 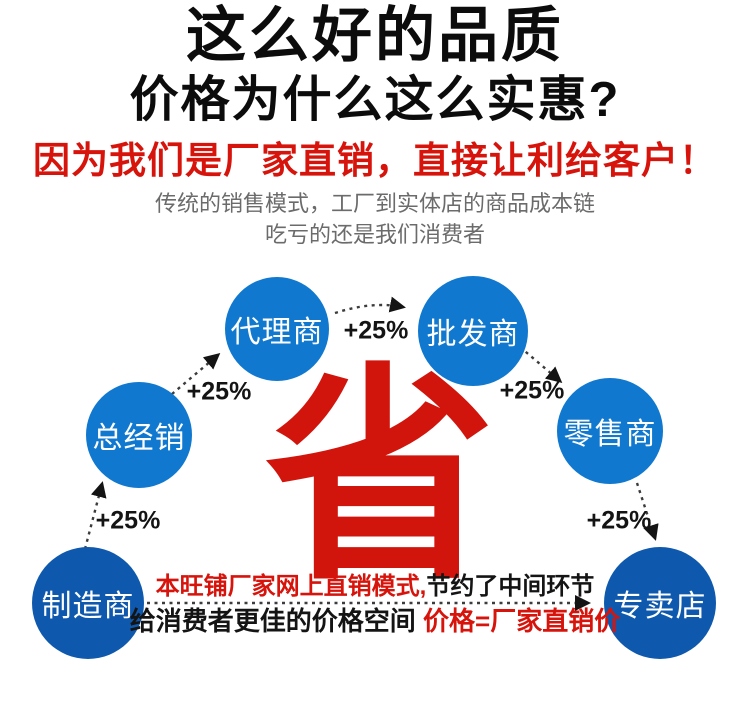 I want to click on increment-label-2: +25%, so click(x=219, y=391).